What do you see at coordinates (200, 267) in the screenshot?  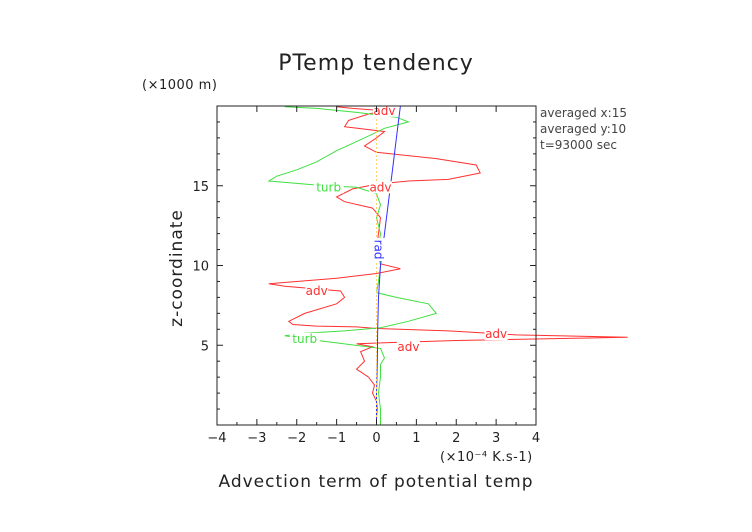 I see `y-tick-label: 10` at bounding box center [200, 267].